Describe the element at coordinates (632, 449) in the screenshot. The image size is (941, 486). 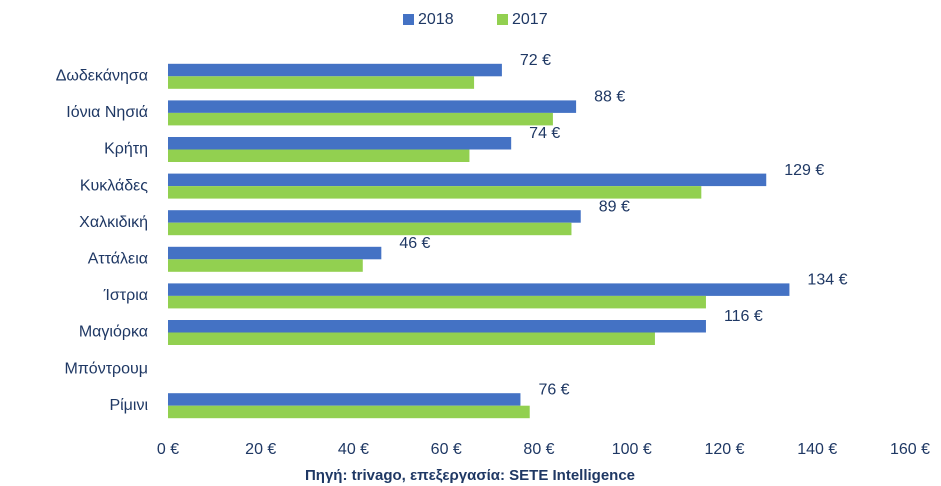
I see `x-tick-label: 100 €` at that location.